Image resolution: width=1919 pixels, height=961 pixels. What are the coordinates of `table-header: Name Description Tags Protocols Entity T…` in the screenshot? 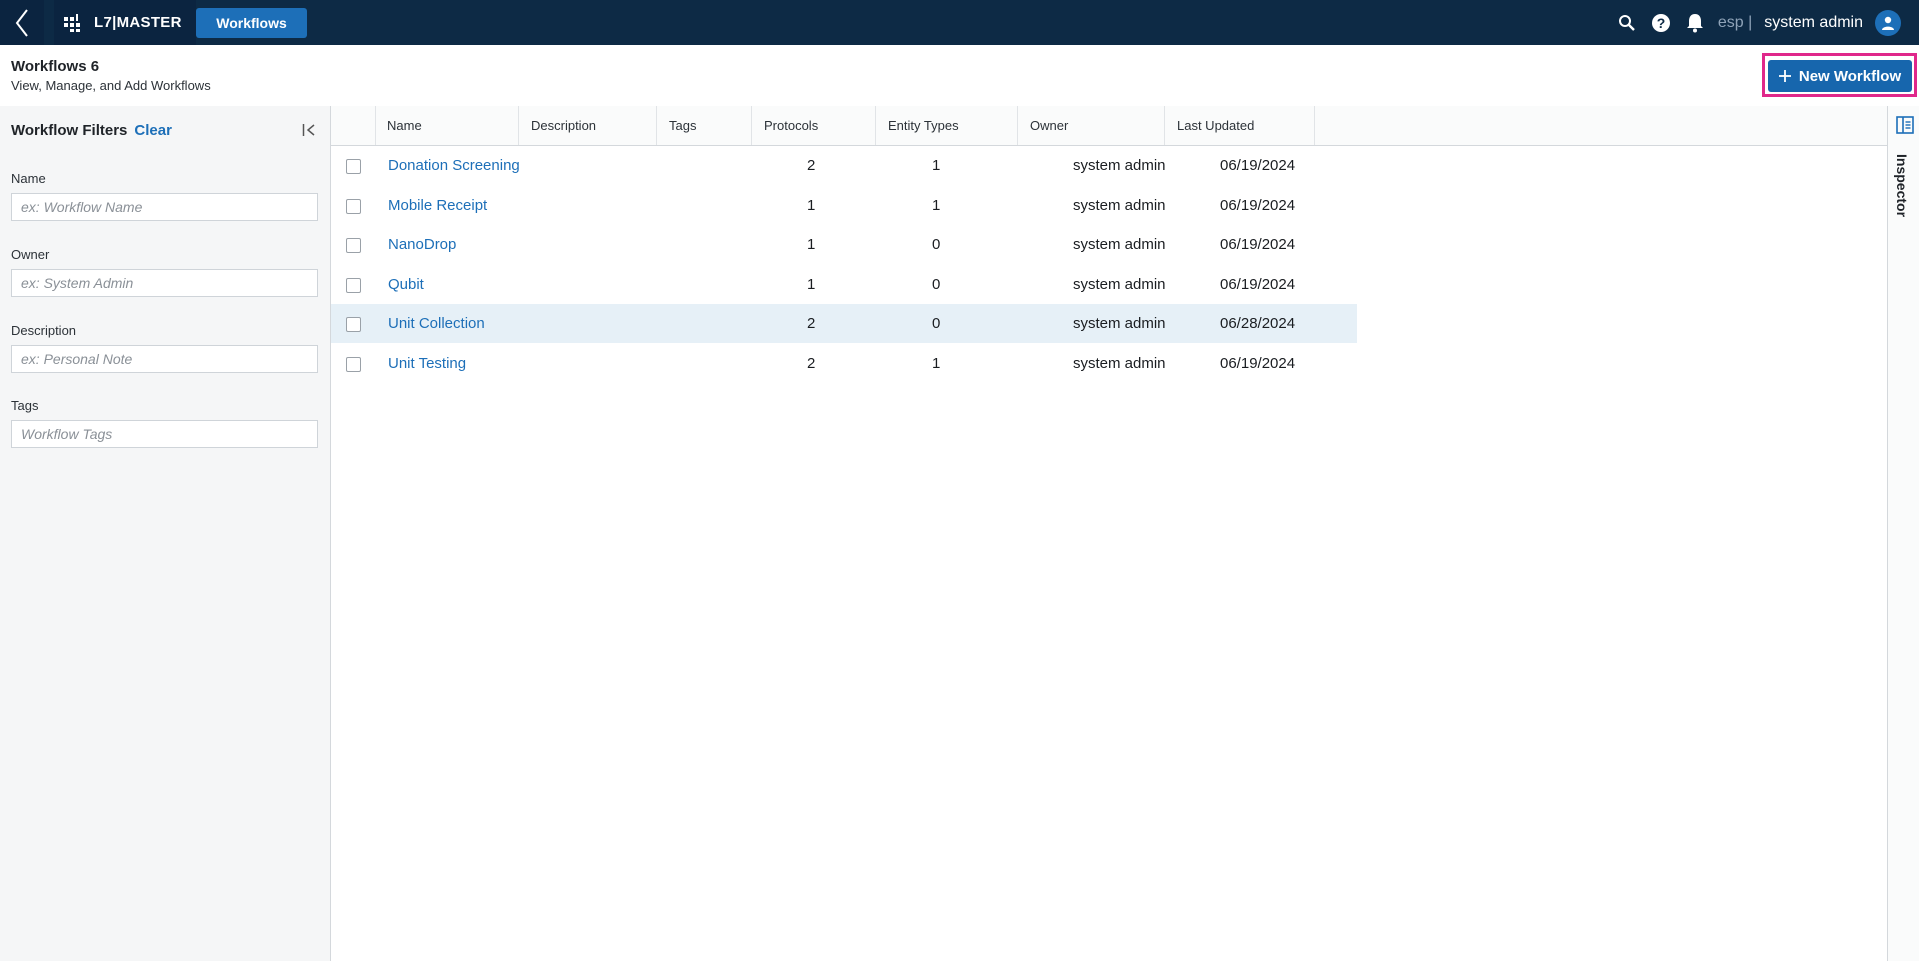 It's located at (1109, 126).